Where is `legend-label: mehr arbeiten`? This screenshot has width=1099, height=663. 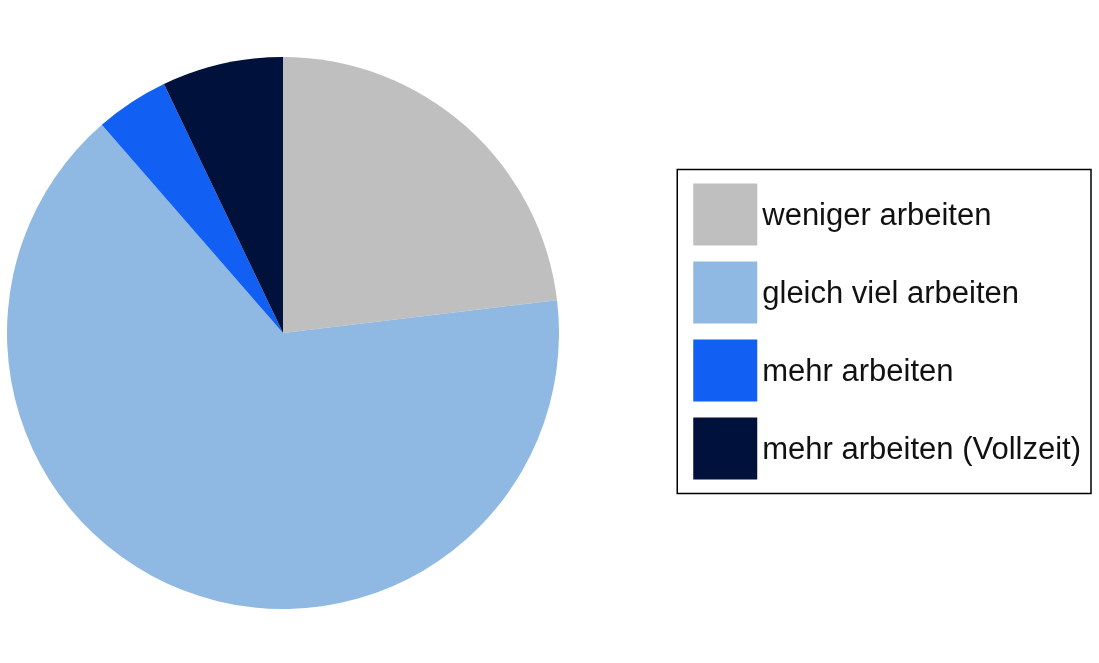
legend-label: mehr arbeiten is located at coordinates (858, 370).